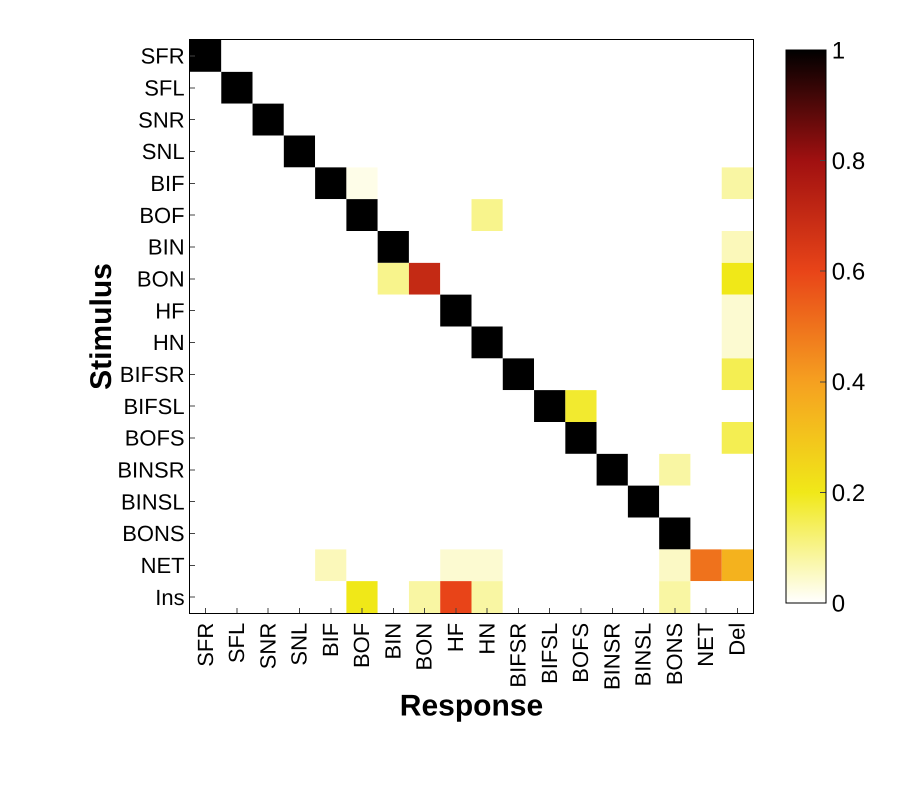 The image size is (903, 788). What do you see at coordinates (839, 604) in the screenshot?
I see `color-bar-label: 0` at bounding box center [839, 604].